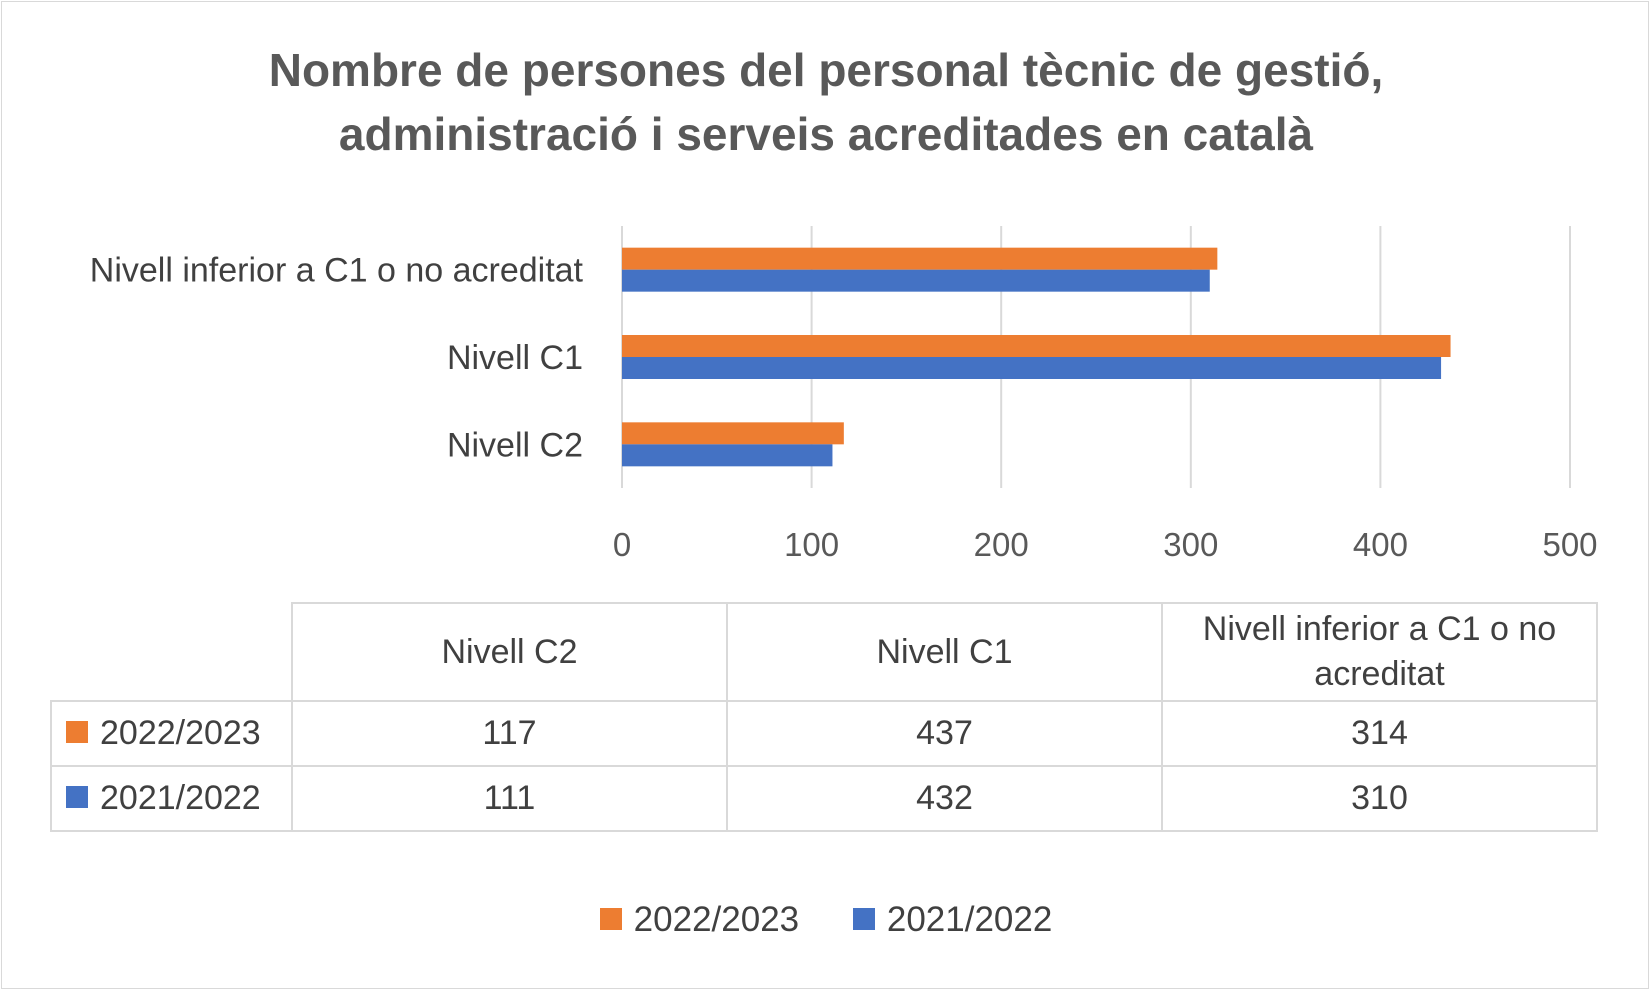  Describe the element at coordinates (826, 920) in the screenshot. I see `chart-legend: 2022/2023 2021/2022` at that location.